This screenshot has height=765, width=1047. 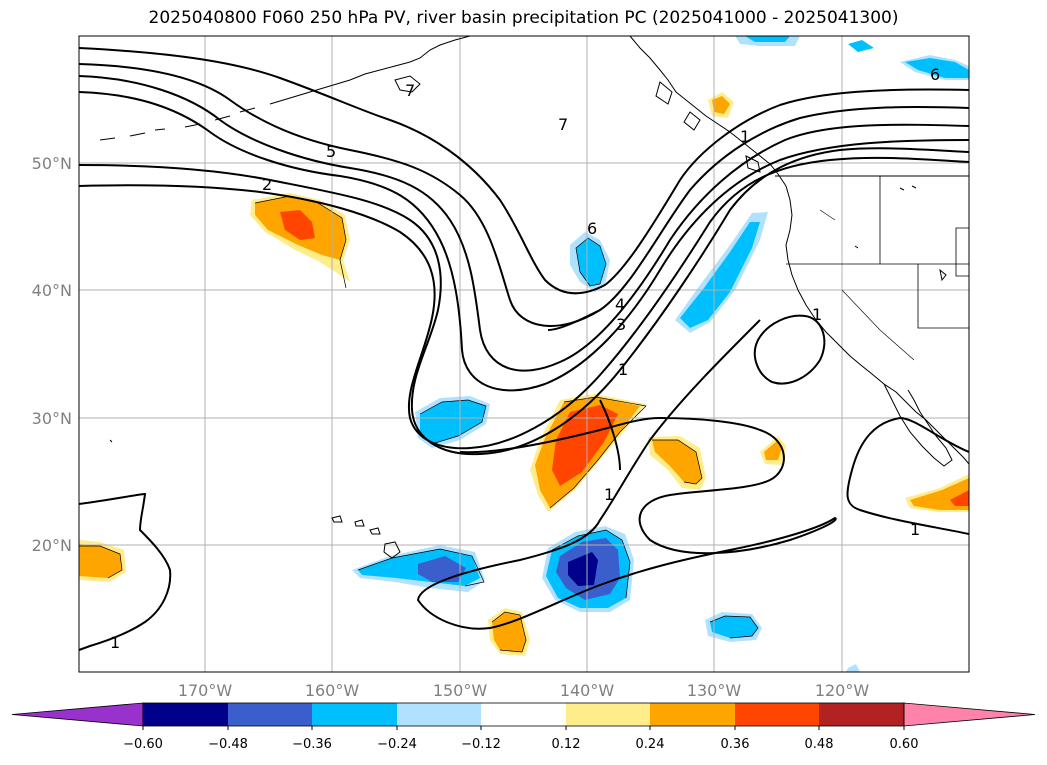 I want to click on contour-label: 5, so click(x=331, y=151).